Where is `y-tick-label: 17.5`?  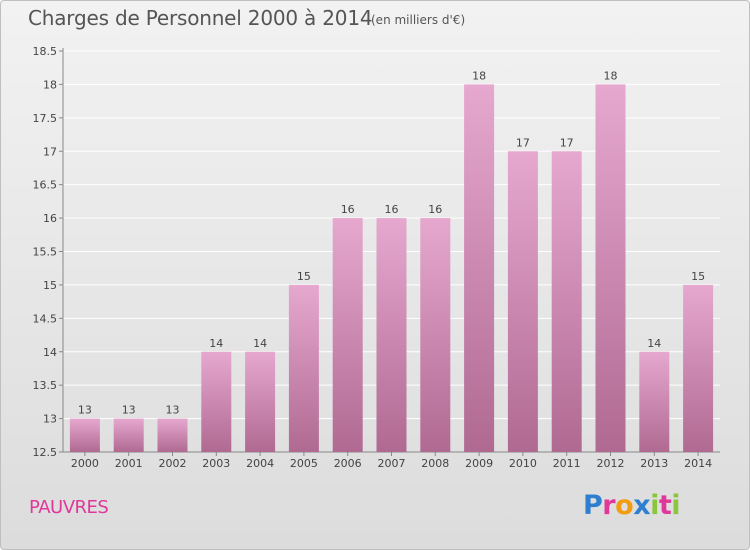
y-tick-label: 17.5 is located at coordinates (45, 118).